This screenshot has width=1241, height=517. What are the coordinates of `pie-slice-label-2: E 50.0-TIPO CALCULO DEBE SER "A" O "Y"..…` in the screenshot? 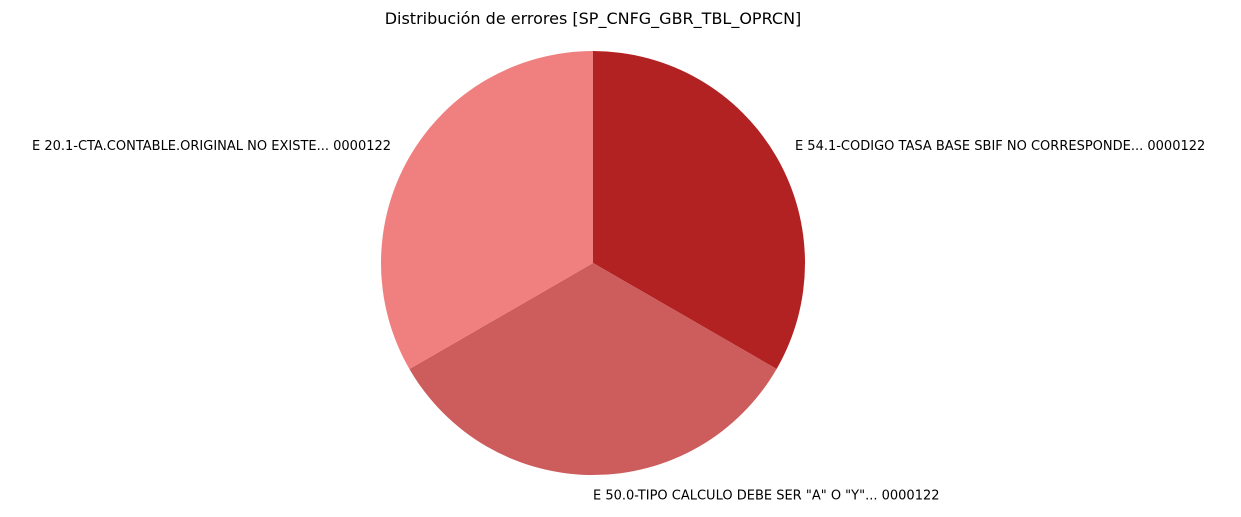 It's located at (766, 496).